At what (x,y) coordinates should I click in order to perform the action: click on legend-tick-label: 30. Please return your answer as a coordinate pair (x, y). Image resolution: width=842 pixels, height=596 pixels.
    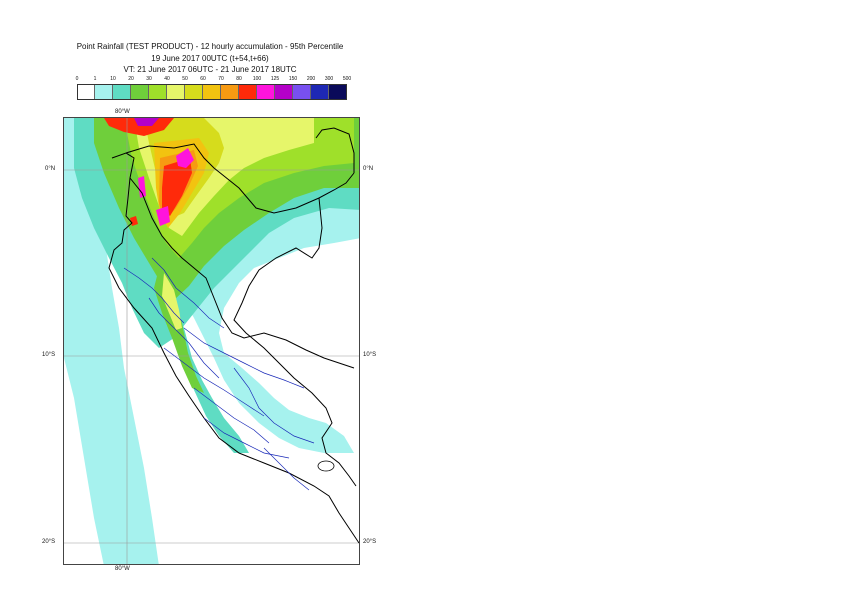
    Looking at the image, I should click on (149, 79).